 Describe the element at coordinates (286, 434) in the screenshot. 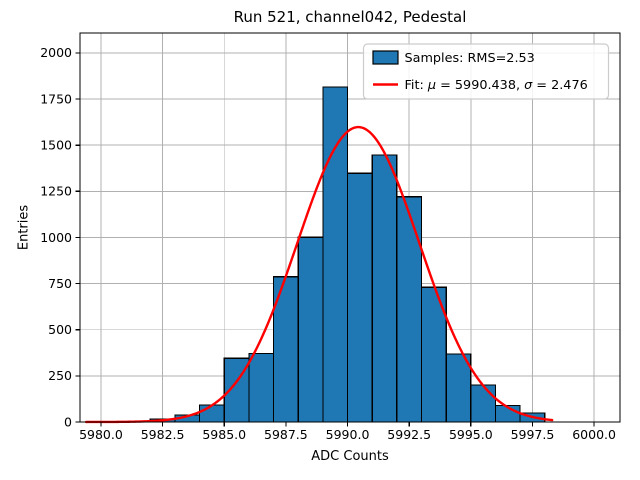

I see `x-tick-label: 5987.5` at that location.